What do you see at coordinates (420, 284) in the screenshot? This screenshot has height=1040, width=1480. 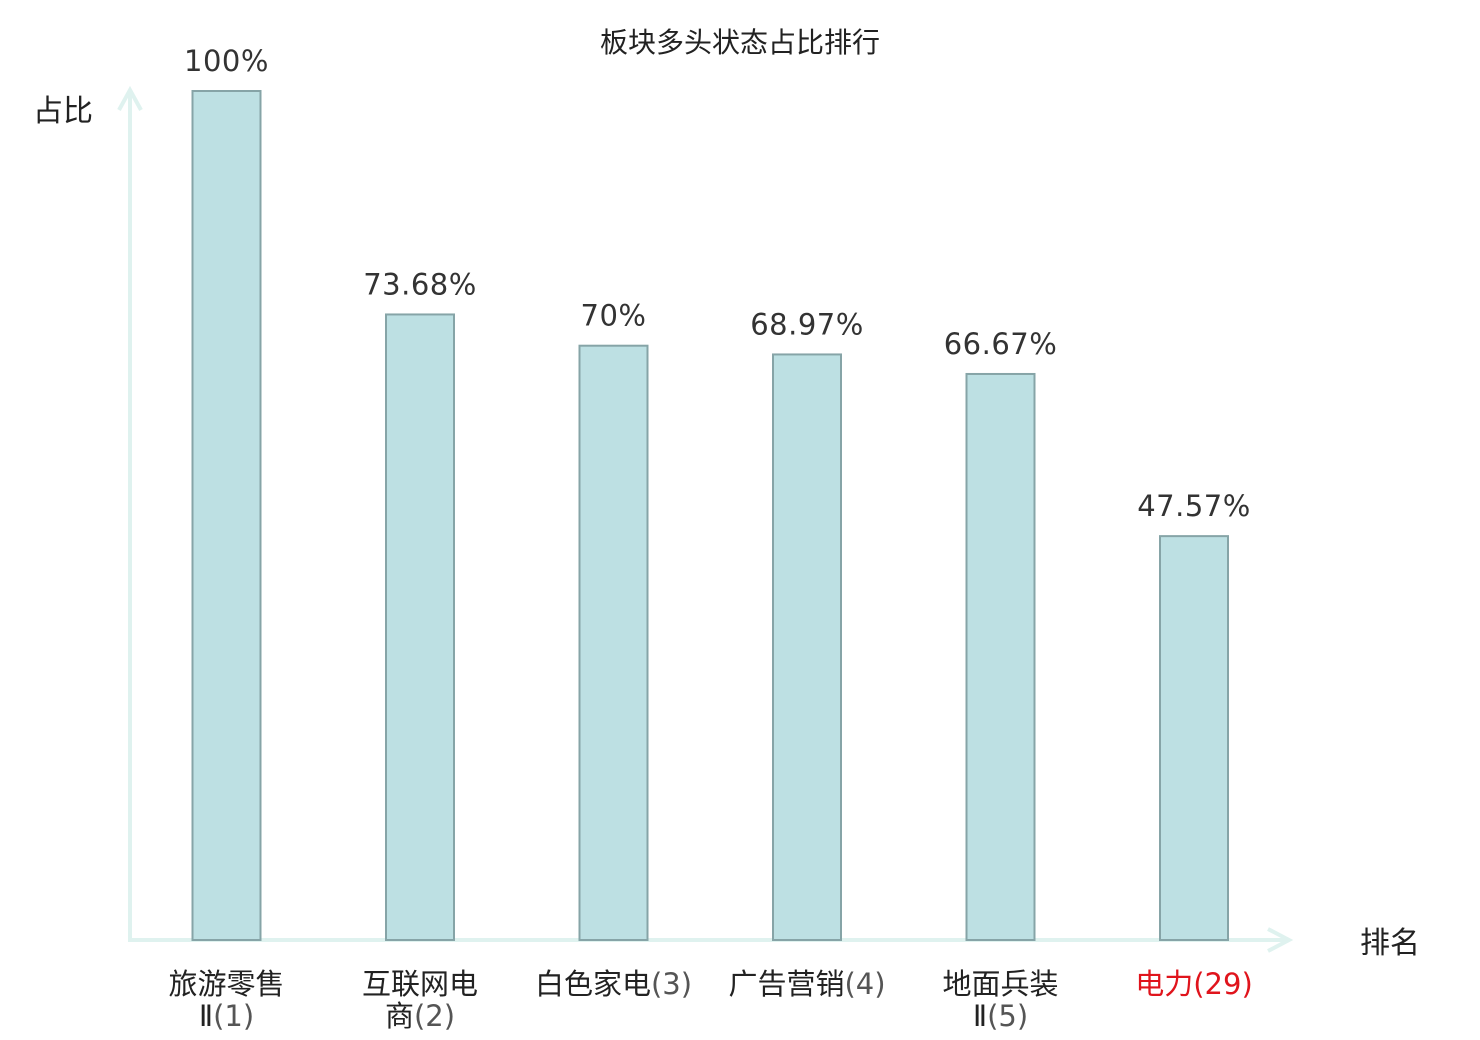 I see `value-label-2: 73.68%` at bounding box center [420, 284].